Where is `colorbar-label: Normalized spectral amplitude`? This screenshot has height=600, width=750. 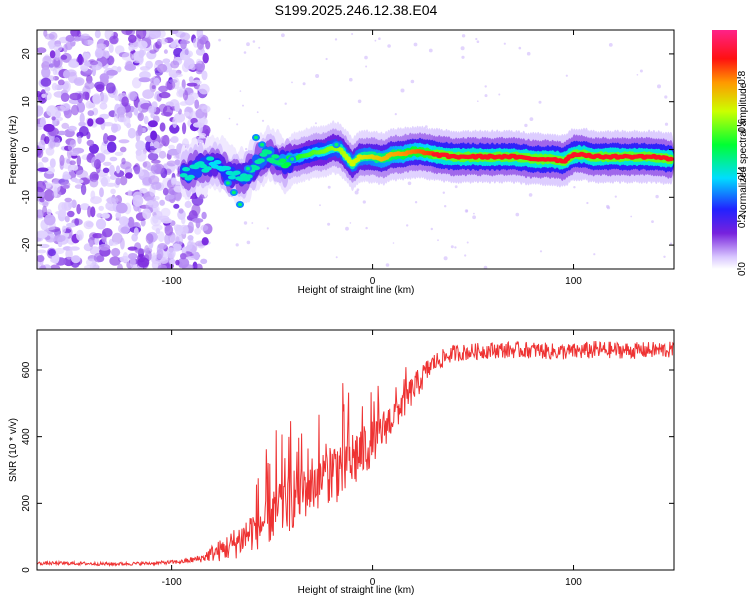
colorbar-label: Normalized spectral amplitude is located at coordinates (743, 149).